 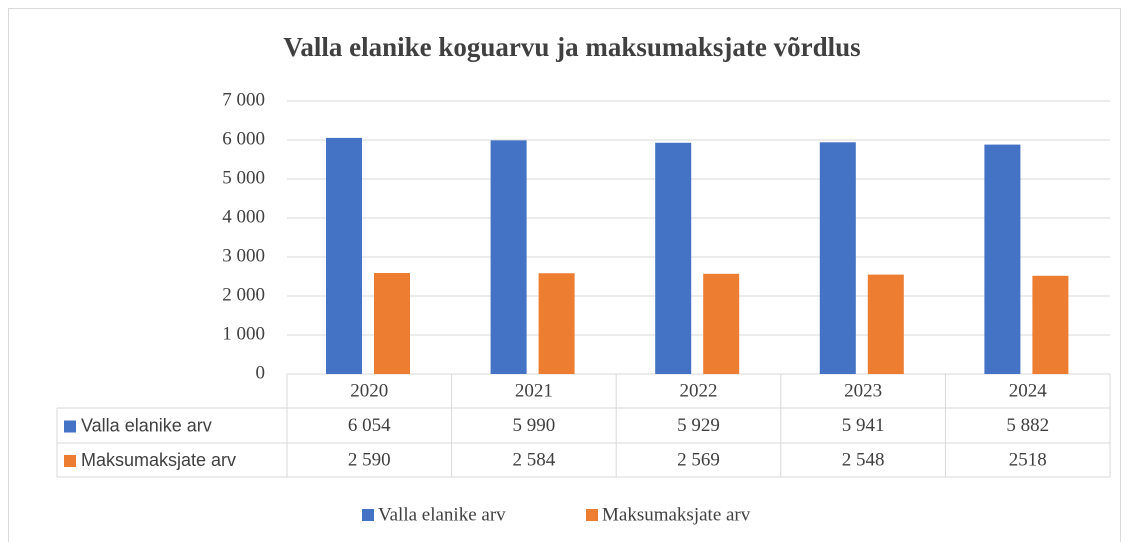 I want to click on y-tick-label: 7 000, so click(x=243, y=99).